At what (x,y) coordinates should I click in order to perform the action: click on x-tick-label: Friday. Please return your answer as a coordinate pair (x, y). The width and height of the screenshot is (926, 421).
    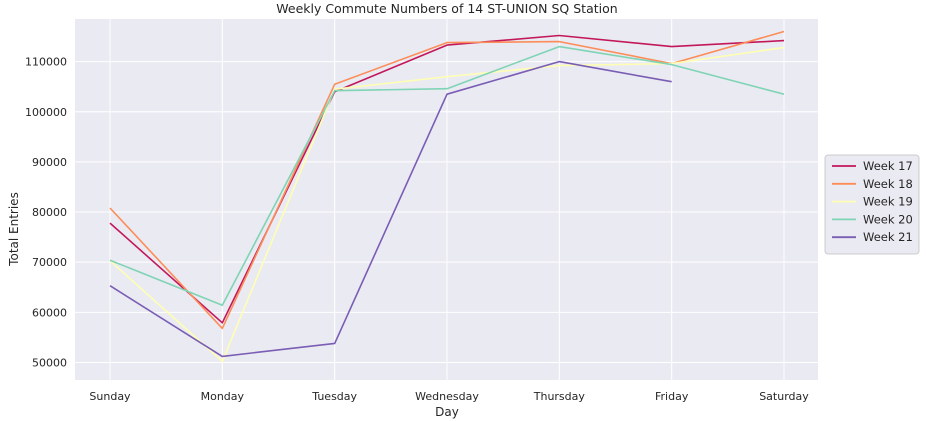
    Looking at the image, I should click on (672, 396).